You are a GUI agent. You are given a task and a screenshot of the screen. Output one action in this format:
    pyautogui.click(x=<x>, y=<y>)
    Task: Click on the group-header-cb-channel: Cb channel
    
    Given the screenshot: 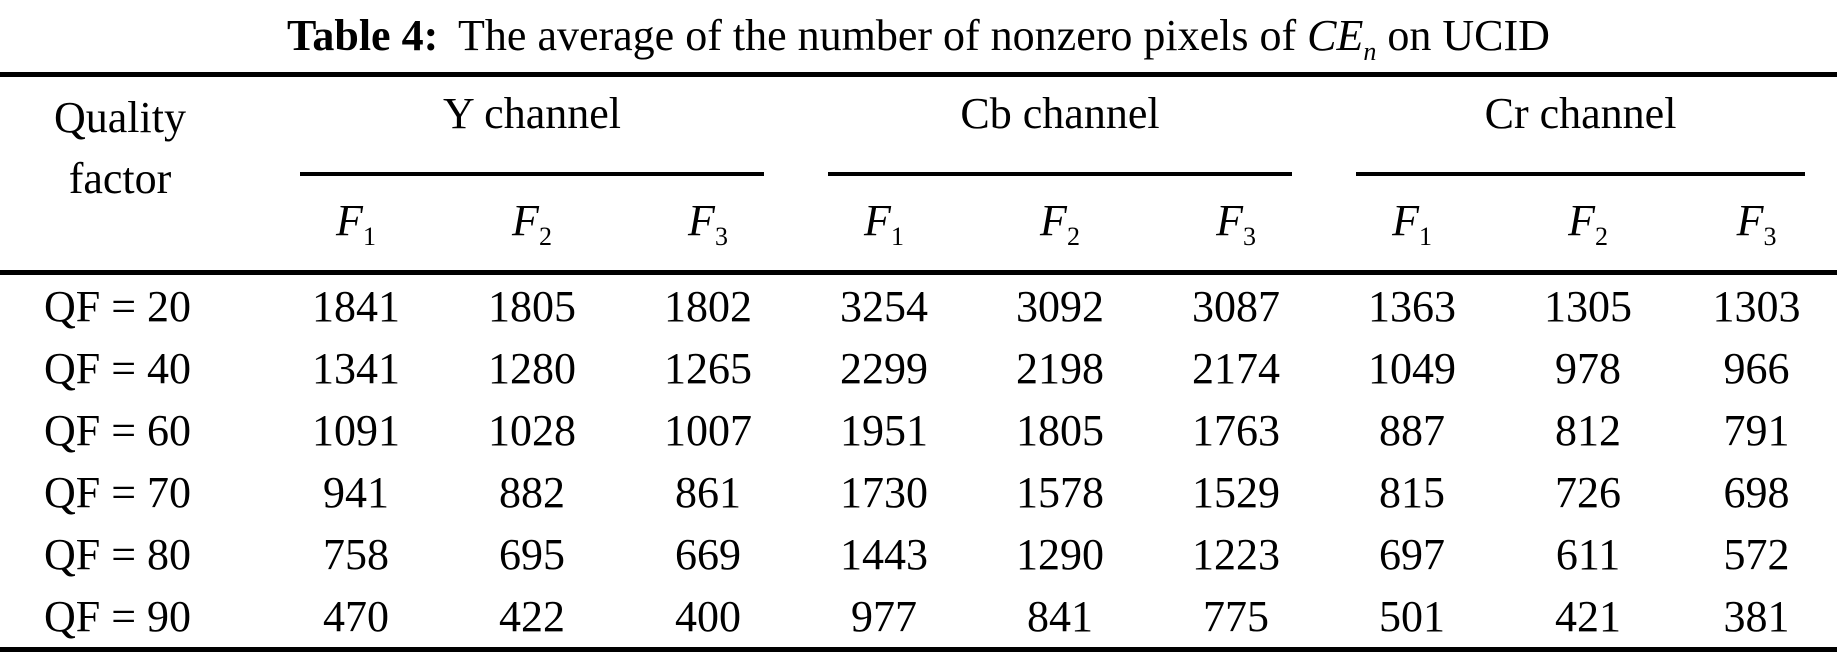 What is the action you would take?
    pyautogui.click(x=1060, y=125)
    